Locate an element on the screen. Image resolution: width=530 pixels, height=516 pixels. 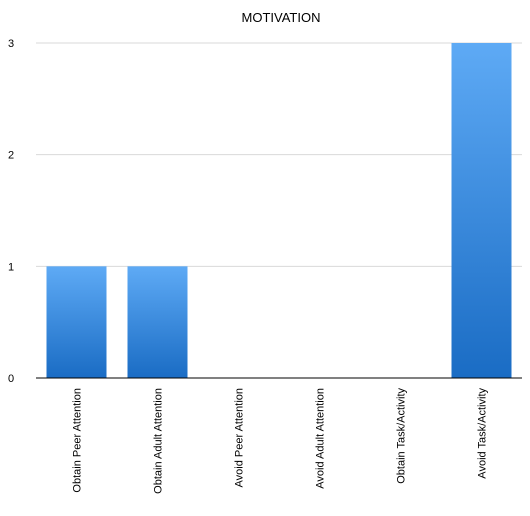
category-label: Obtain Peer Attention is located at coordinates (78, 440).